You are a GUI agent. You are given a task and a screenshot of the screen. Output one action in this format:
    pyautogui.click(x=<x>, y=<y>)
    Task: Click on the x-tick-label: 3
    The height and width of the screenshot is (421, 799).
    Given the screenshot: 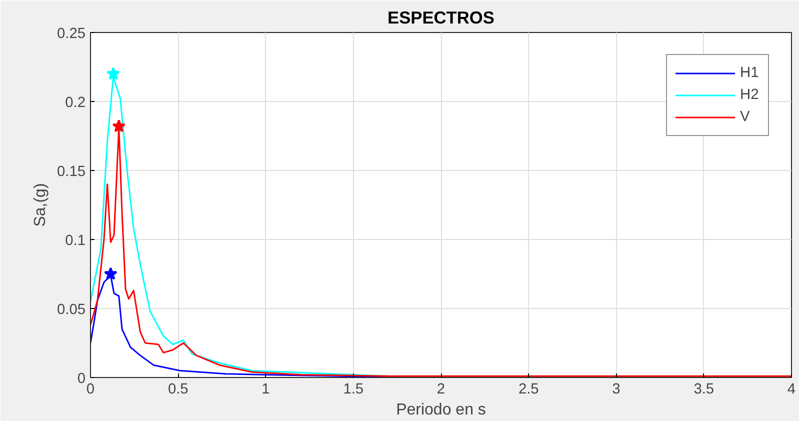 What is the action you would take?
    pyautogui.click(x=616, y=390)
    